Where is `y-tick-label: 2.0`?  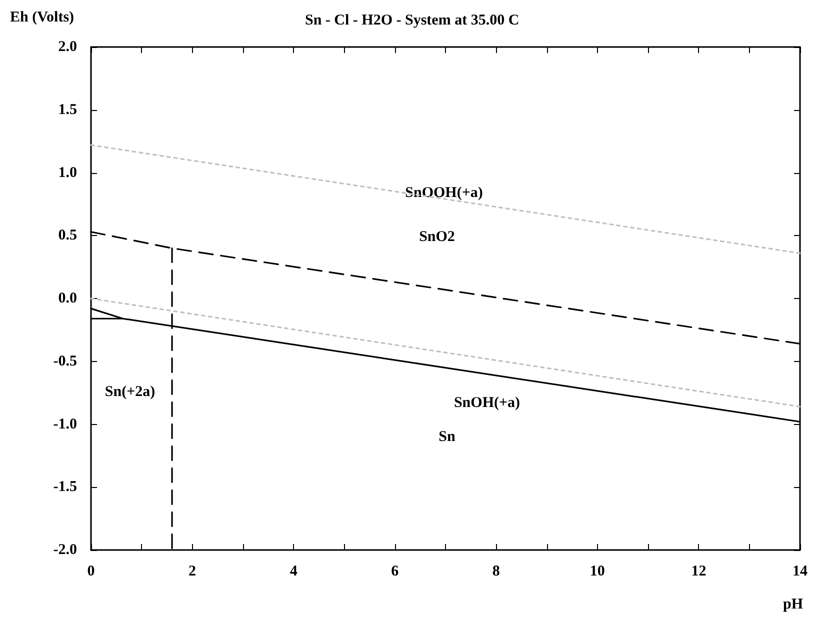 y-tick-label: 2.0 is located at coordinates (67, 47).